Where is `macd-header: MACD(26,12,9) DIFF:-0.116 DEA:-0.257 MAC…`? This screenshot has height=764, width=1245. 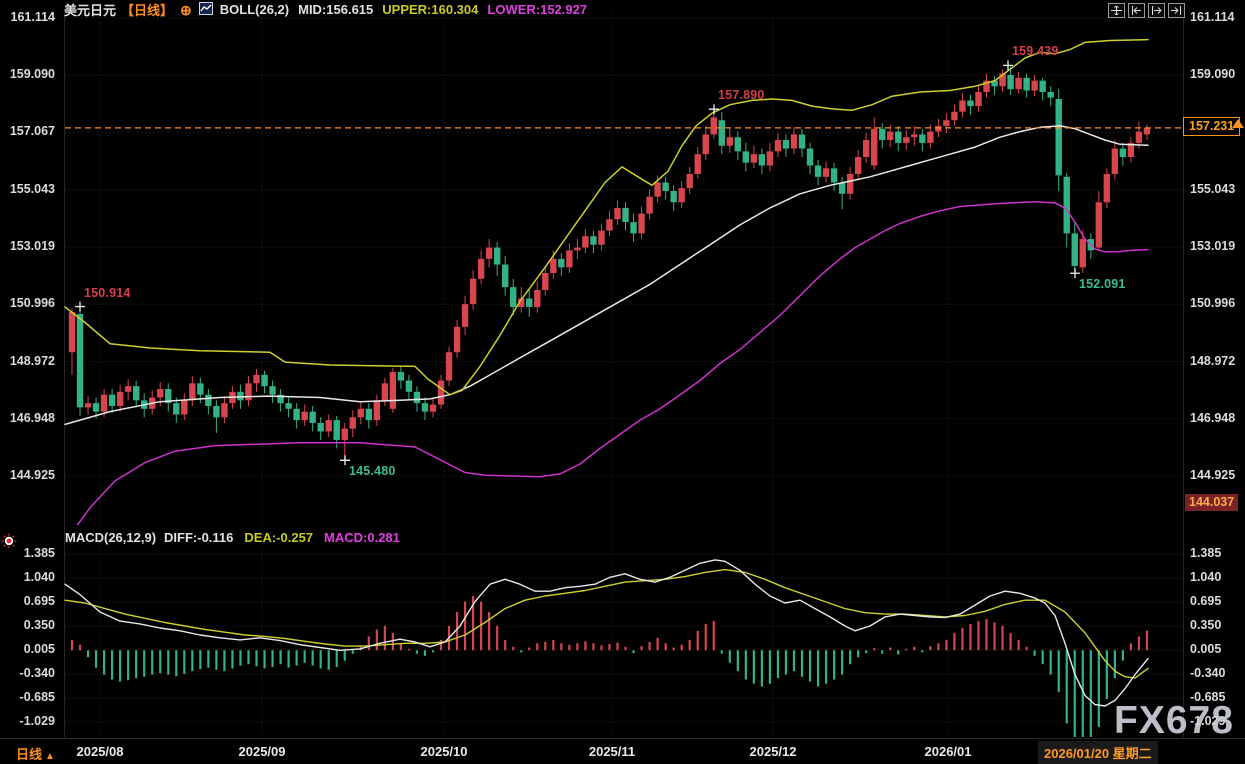 macd-header: MACD(26,12,9) DIFF:-0.116 DEA:-0.257 MAC… is located at coordinates (232, 537).